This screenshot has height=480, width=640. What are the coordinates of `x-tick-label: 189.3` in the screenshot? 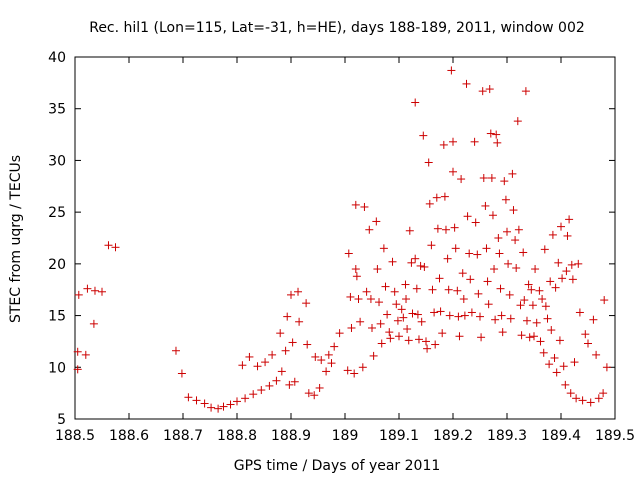 It's located at (507, 436).